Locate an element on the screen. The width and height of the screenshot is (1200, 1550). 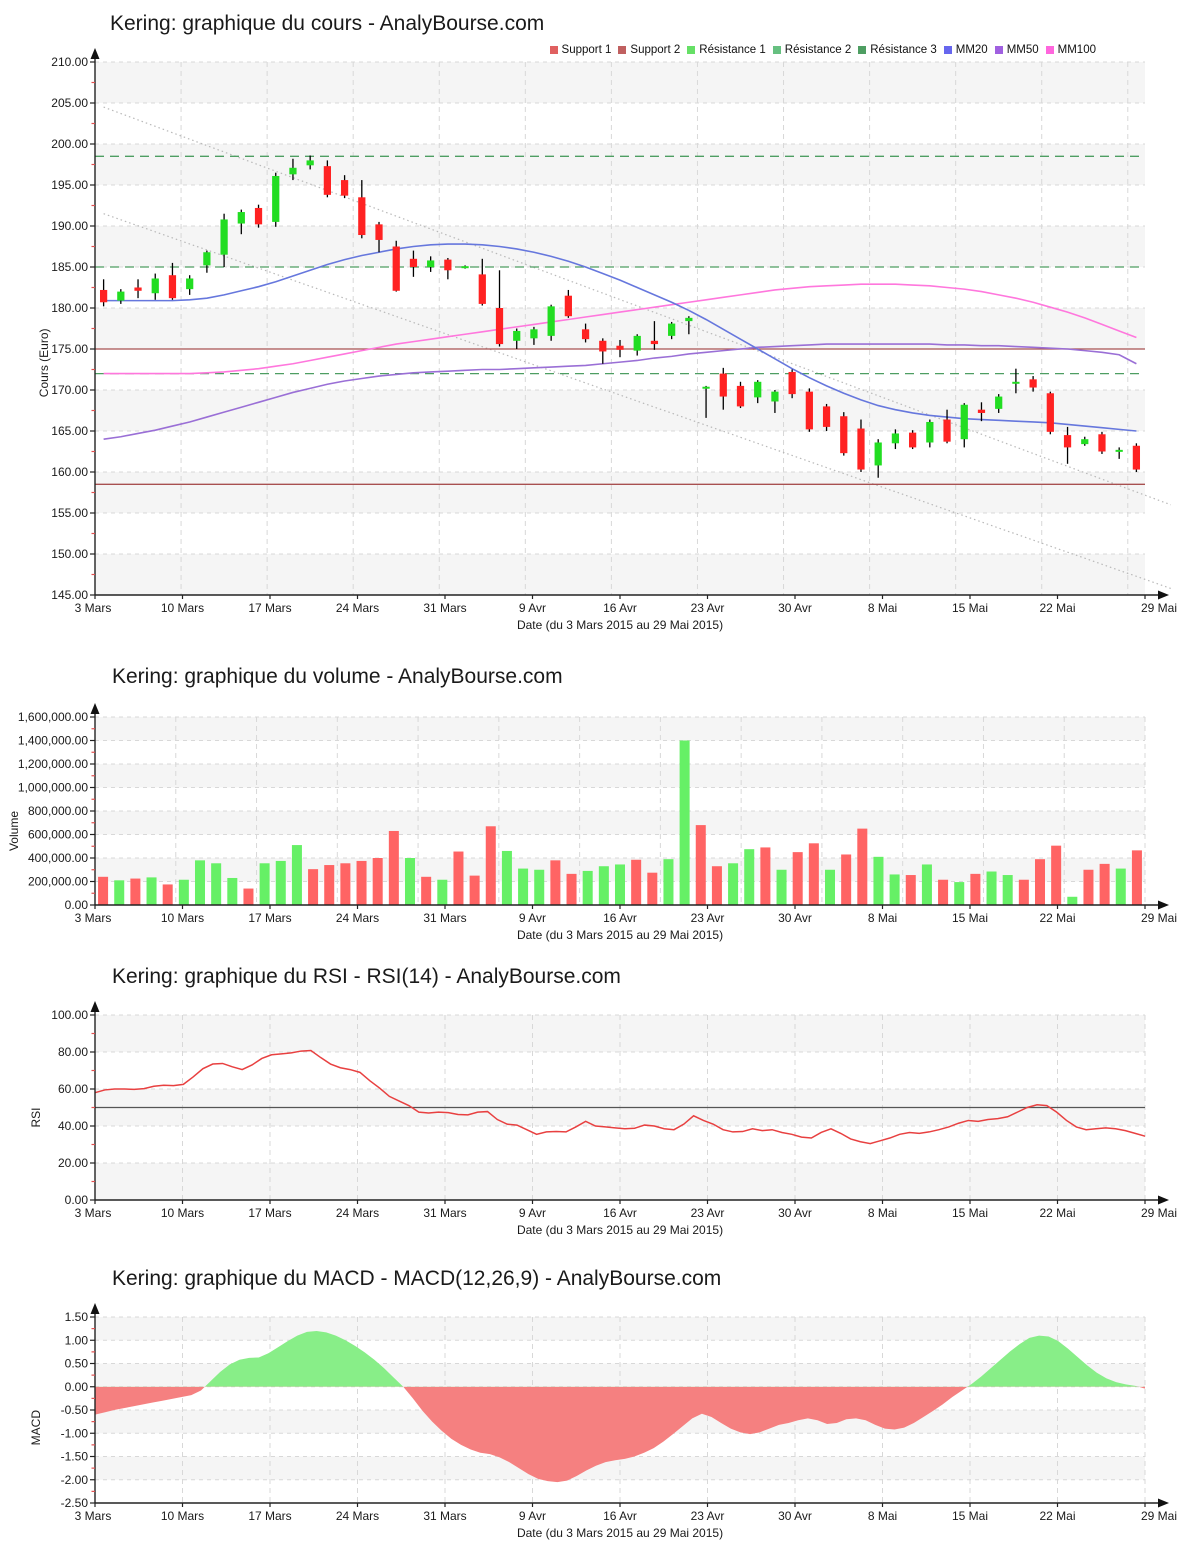
svg-text: -2.50 is located at coordinates (75, 1503).